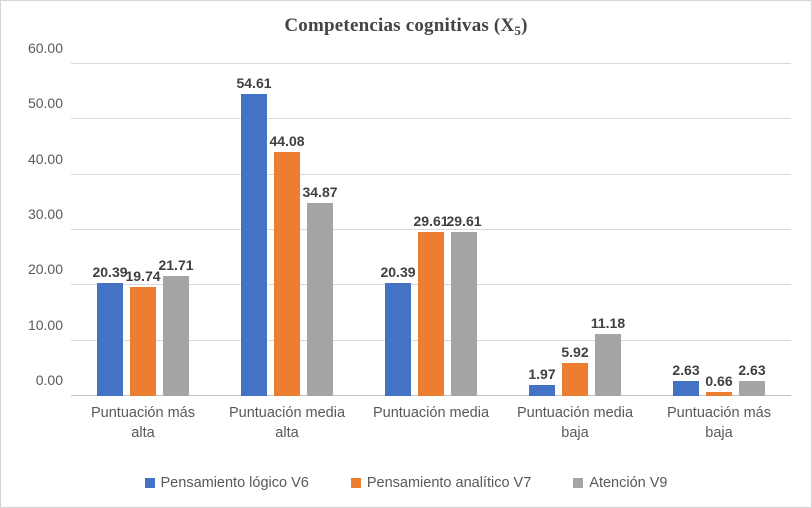 This screenshot has height=508, width=812. Describe the element at coordinates (320, 192) in the screenshot. I see `bar-data-label: 34.87` at that location.